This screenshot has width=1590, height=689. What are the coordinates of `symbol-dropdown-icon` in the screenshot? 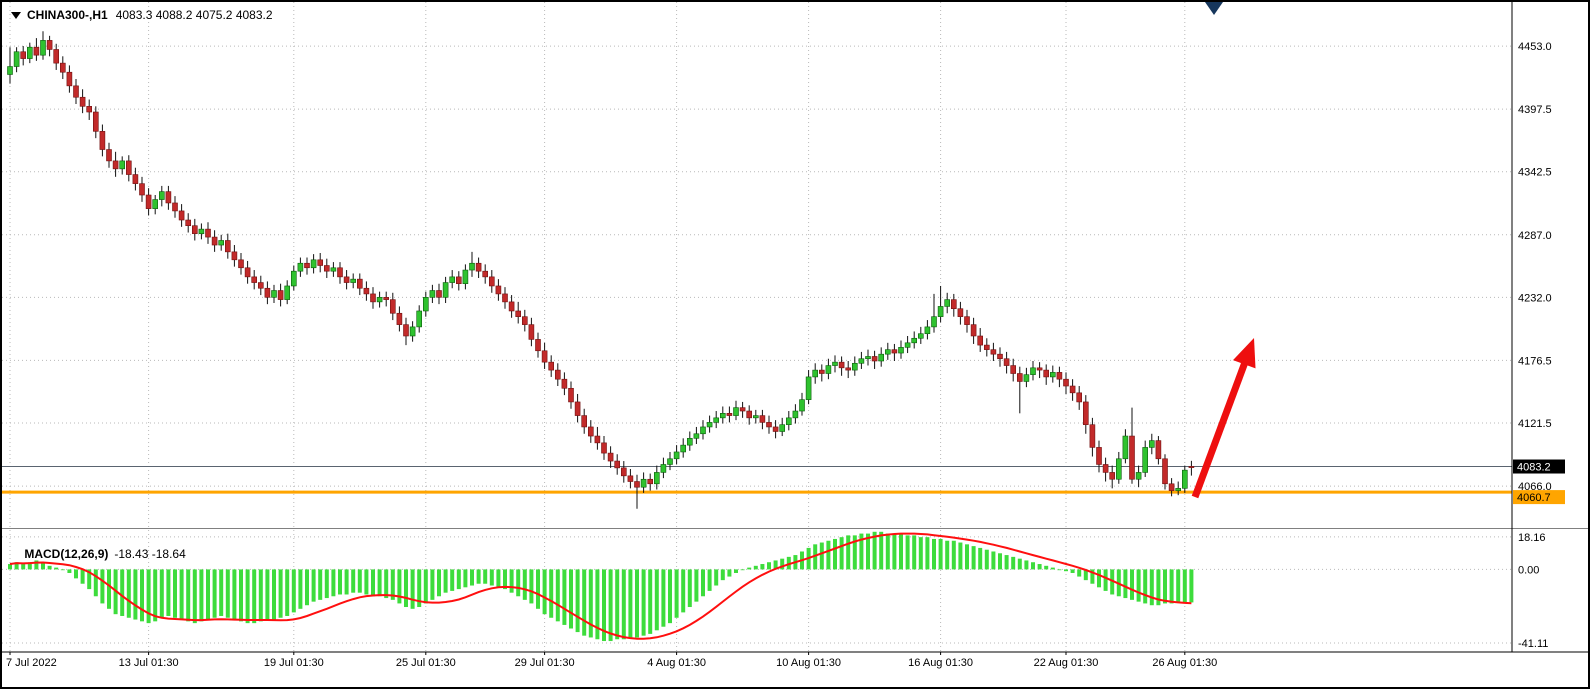 It's located at (16, 15).